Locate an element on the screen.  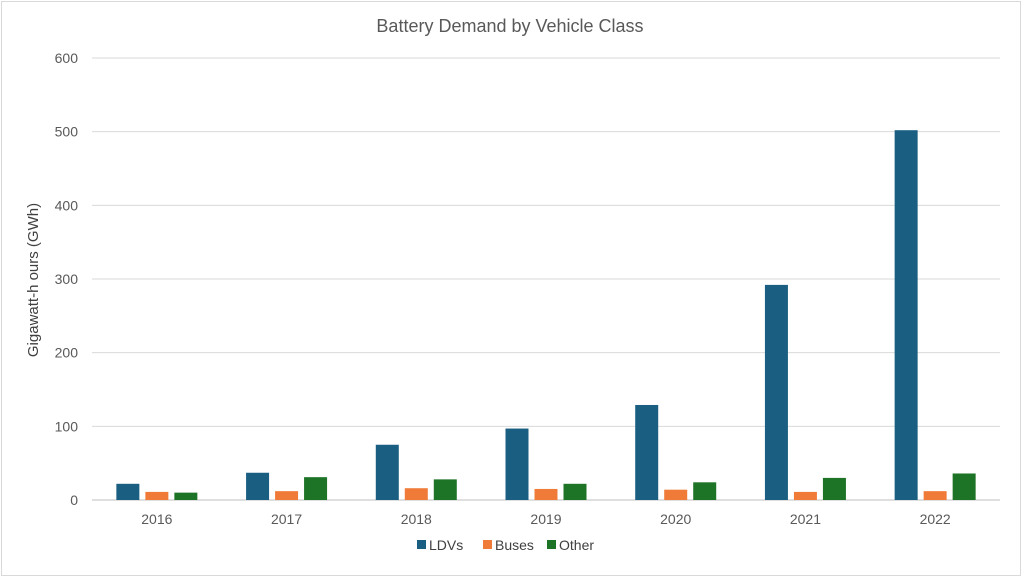
x-tick-label: 2017 is located at coordinates (286, 519).